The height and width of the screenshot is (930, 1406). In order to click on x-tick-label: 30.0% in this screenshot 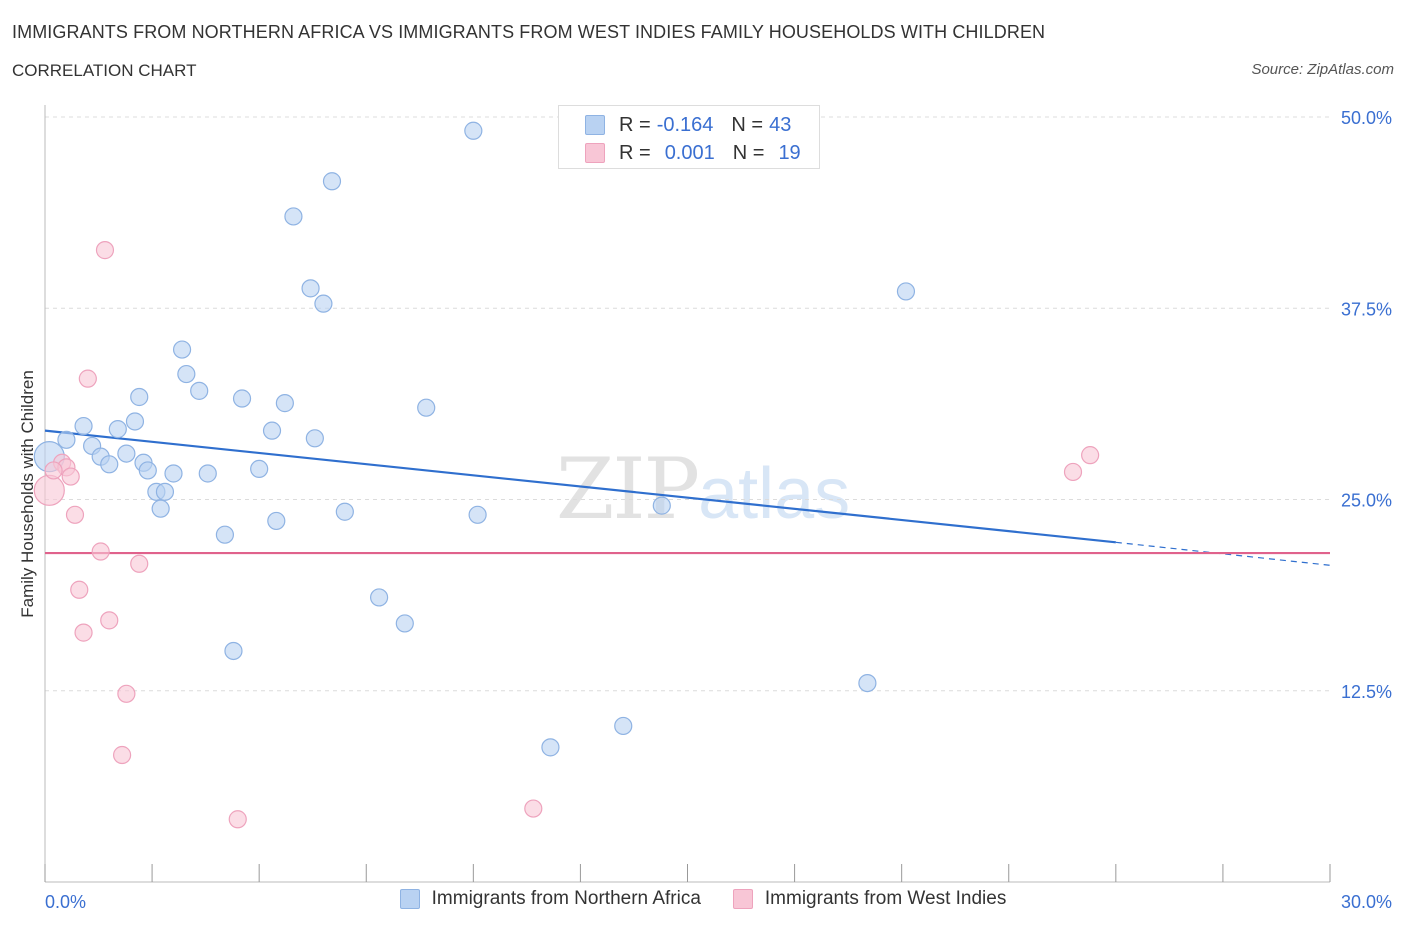, I will do `click(1366, 902)`.